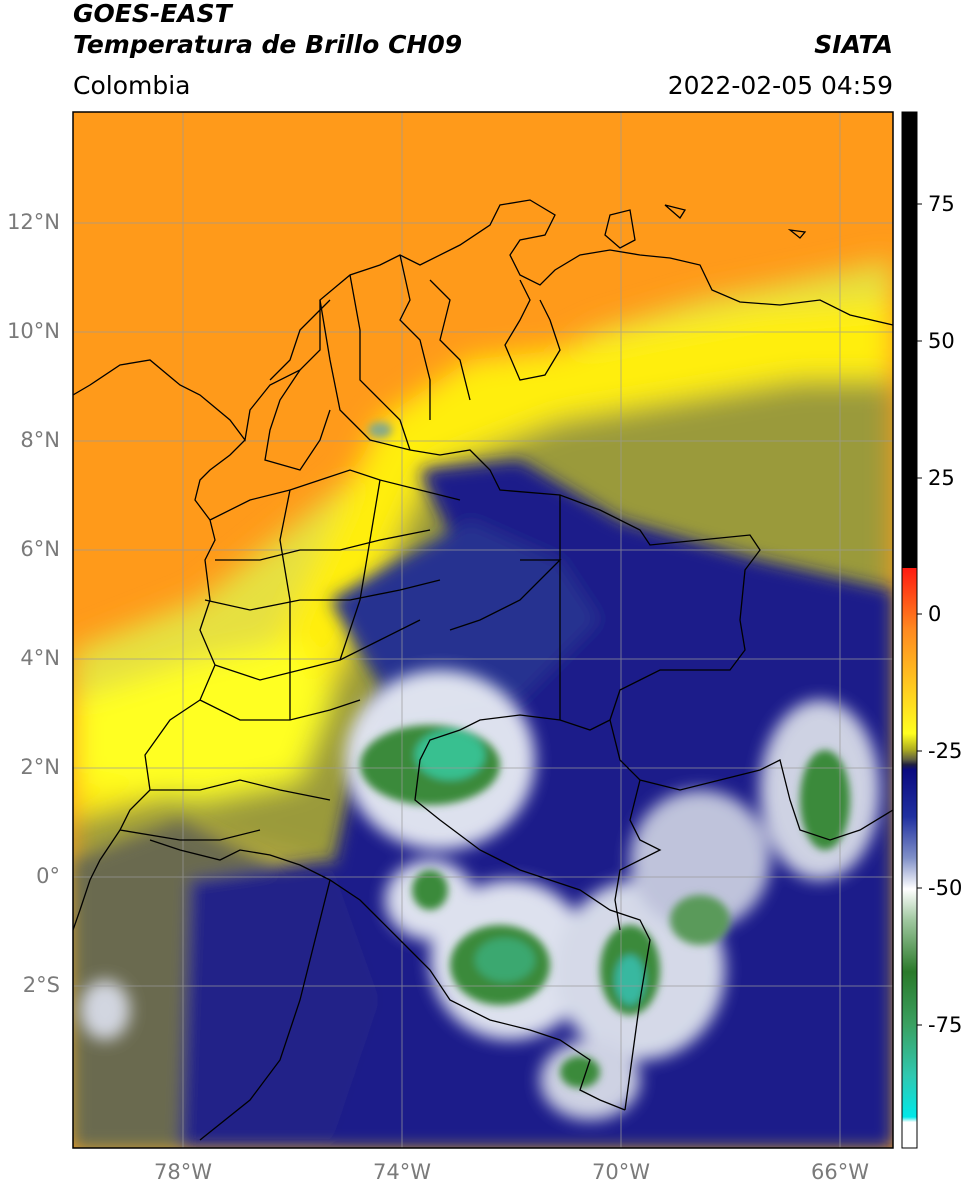 The height and width of the screenshot is (1190, 966). What do you see at coordinates (935, 614) in the screenshot?
I see `colorbar-label-0: 0` at bounding box center [935, 614].